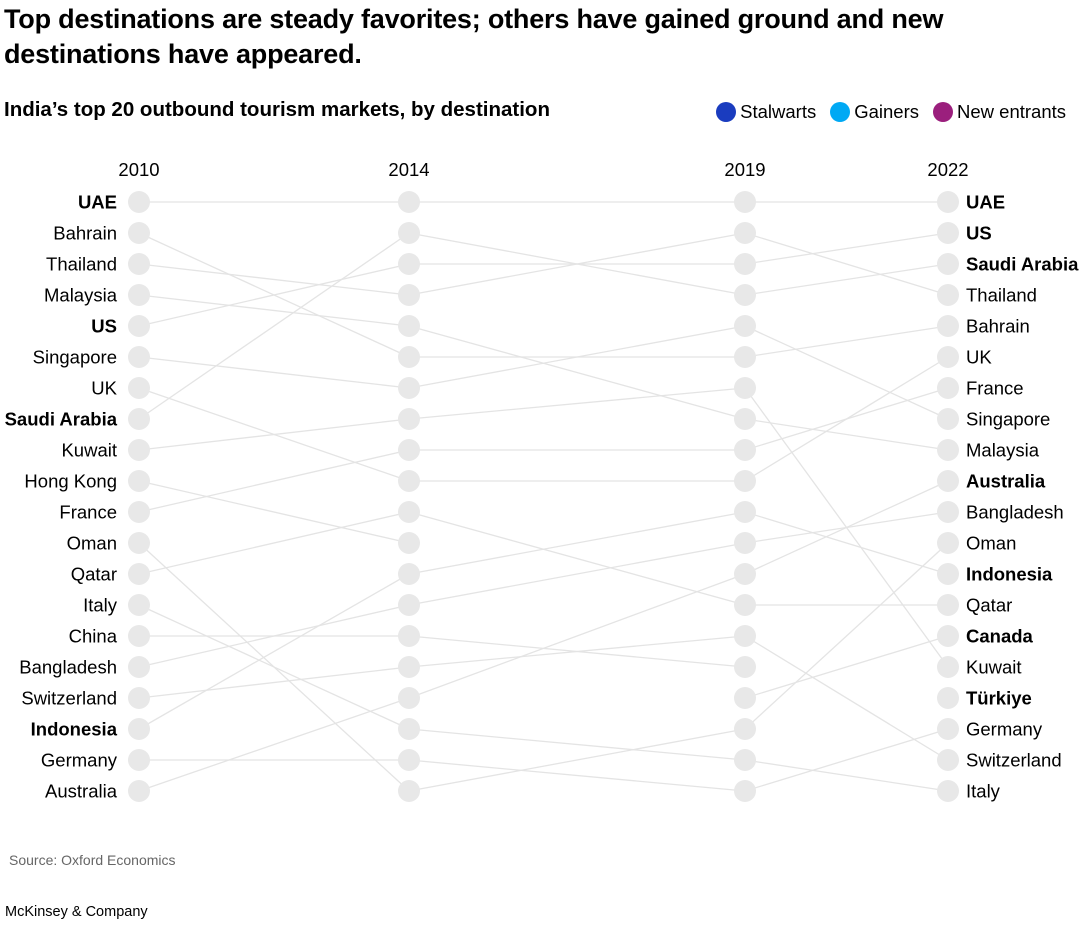  I want to click on label-2010-bangladesh: Bangladesh, so click(68, 667).